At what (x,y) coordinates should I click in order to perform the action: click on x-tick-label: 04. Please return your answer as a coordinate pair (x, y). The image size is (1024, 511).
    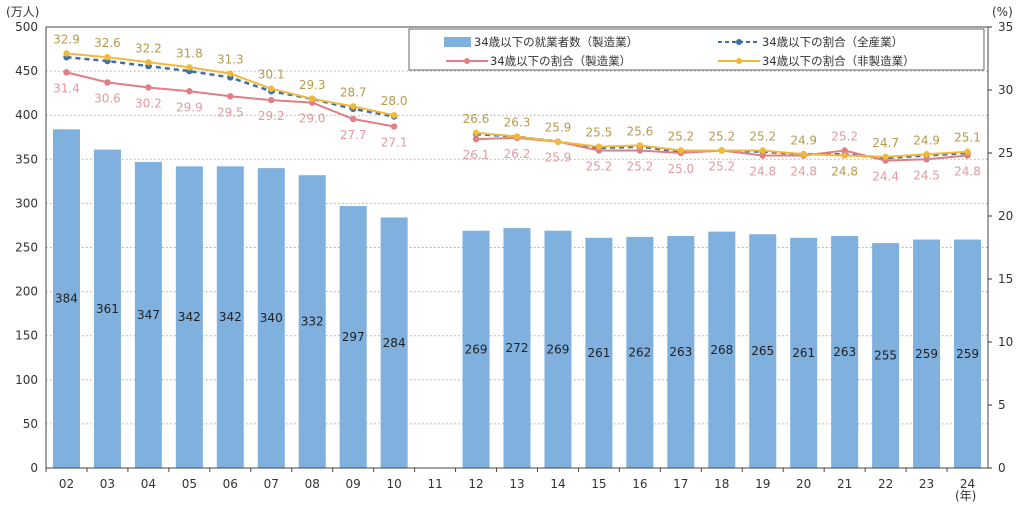
    Looking at the image, I should click on (148, 484).